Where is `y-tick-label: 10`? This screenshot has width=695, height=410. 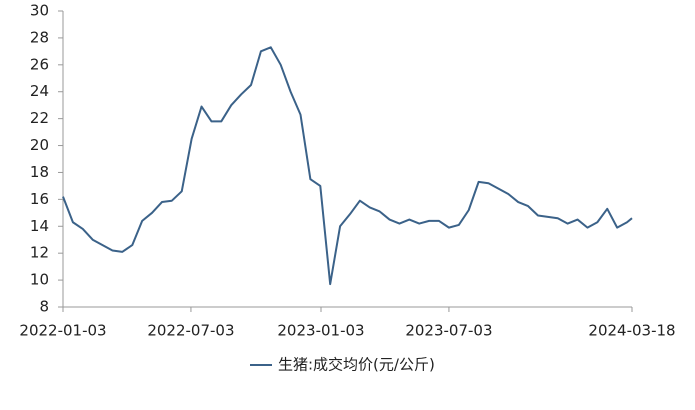 y-tick-label: 10 is located at coordinates (39, 280).